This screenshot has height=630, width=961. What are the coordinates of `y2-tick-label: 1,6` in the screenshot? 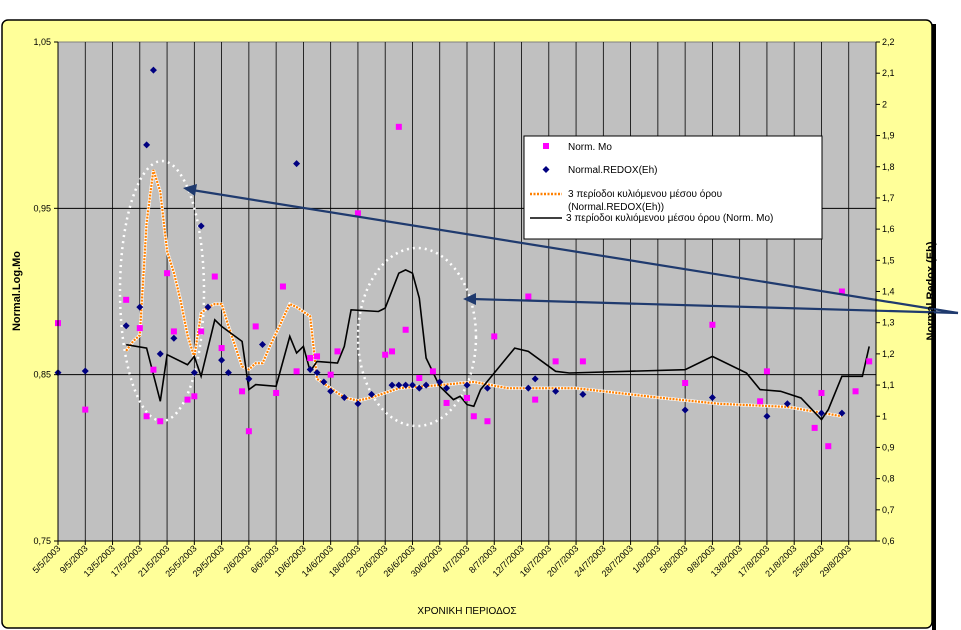 It's located at (888, 229).